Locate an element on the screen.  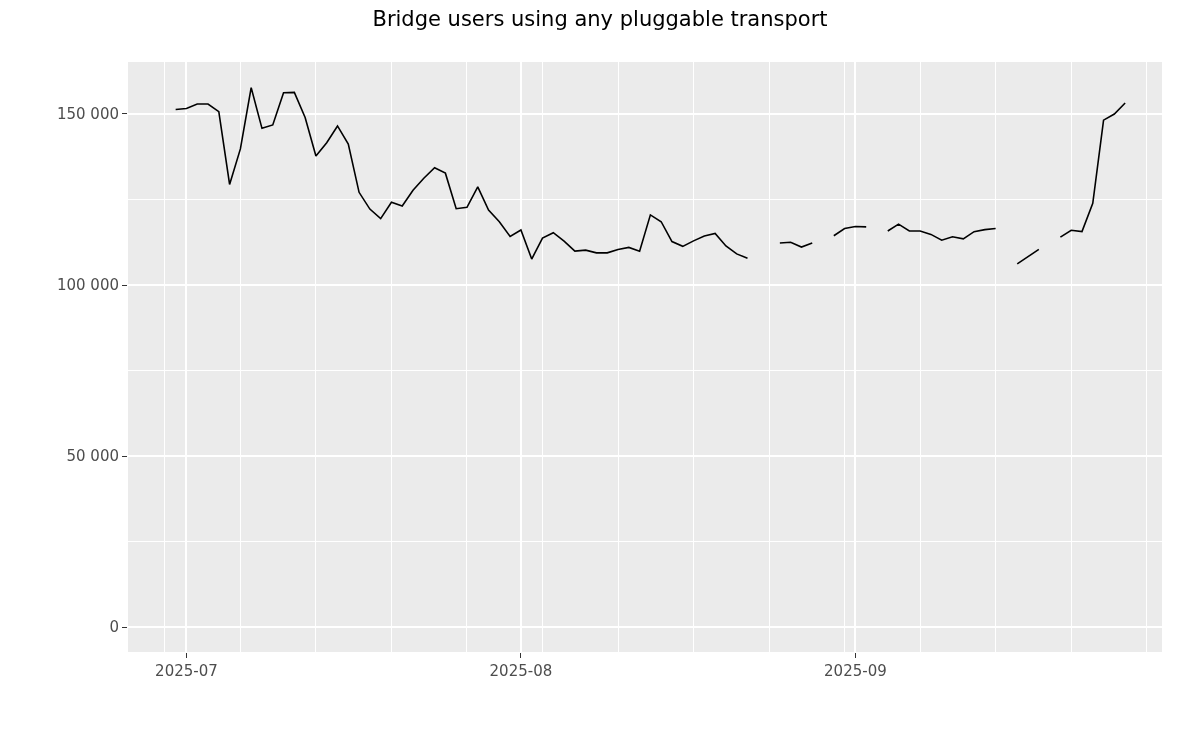
y-tick-label: 100 000 is located at coordinates (87, 285).